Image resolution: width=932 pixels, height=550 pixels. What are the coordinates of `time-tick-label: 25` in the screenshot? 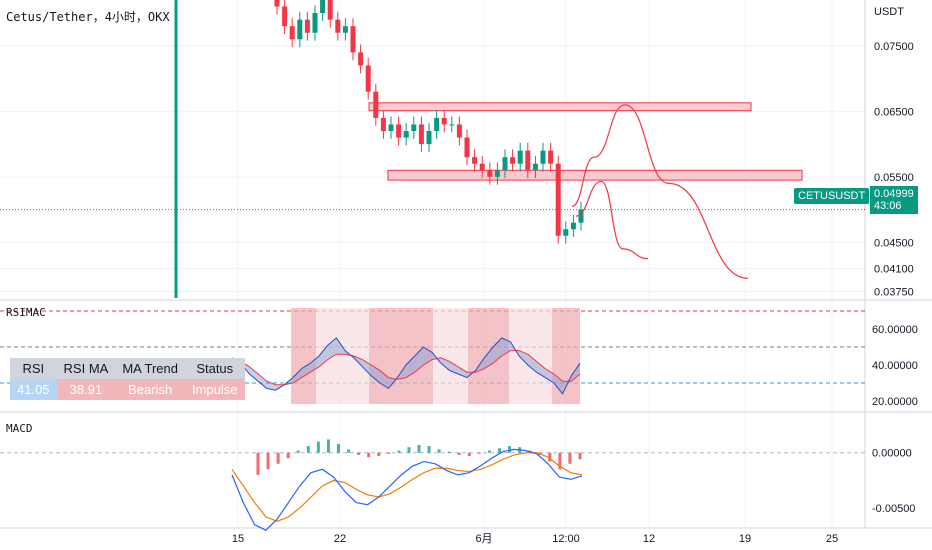 It's located at (832, 539).